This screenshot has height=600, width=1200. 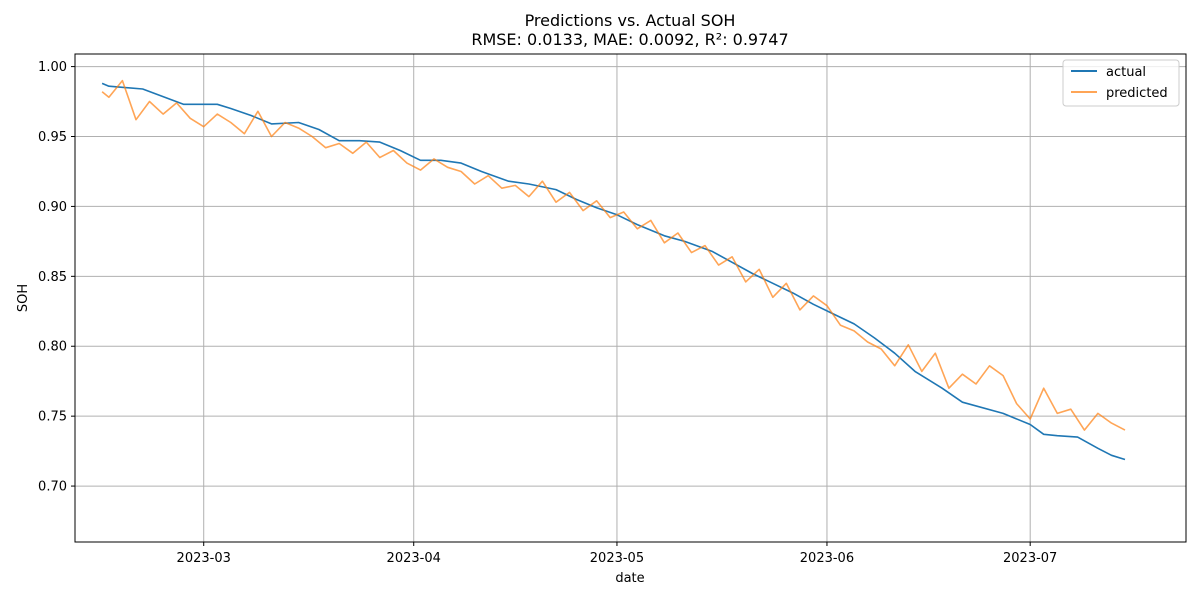 What do you see at coordinates (52, 417) in the screenshot?
I see `y-tick-label: 0.75` at bounding box center [52, 417].